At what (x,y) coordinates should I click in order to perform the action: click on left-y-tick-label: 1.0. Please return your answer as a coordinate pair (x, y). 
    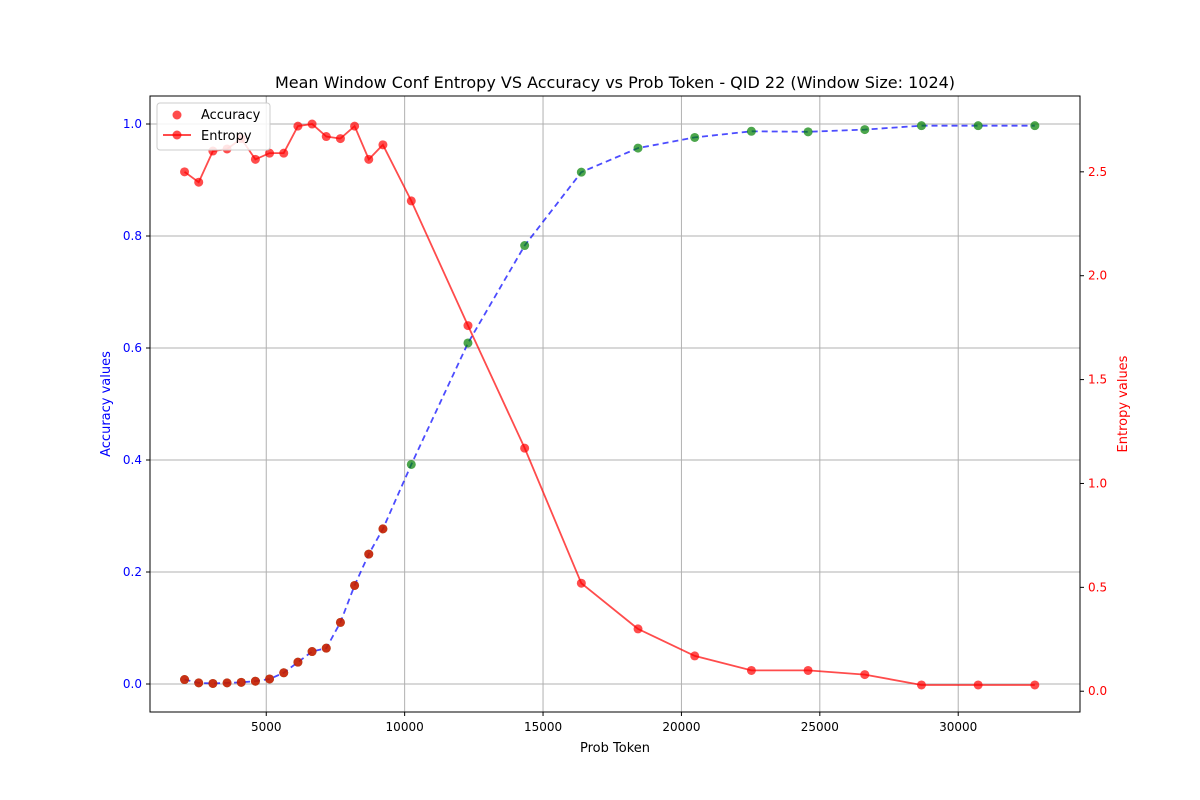
    Looking at the image, I should click on (132, 124).